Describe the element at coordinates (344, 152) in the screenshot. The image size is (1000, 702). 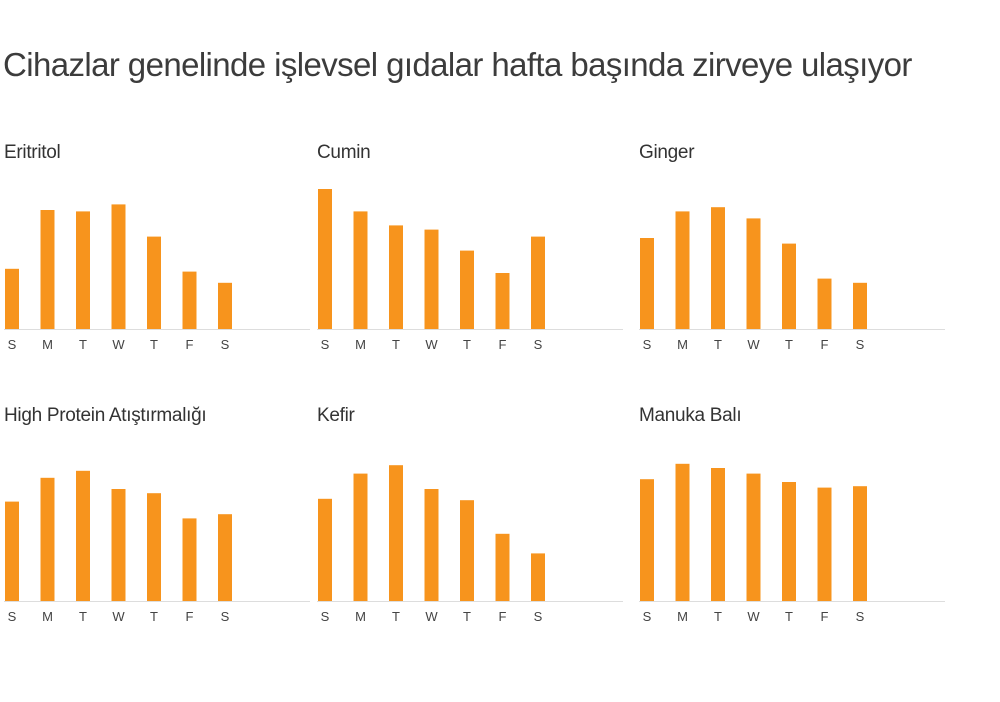
I see `chart-title: Cumin` at that location.